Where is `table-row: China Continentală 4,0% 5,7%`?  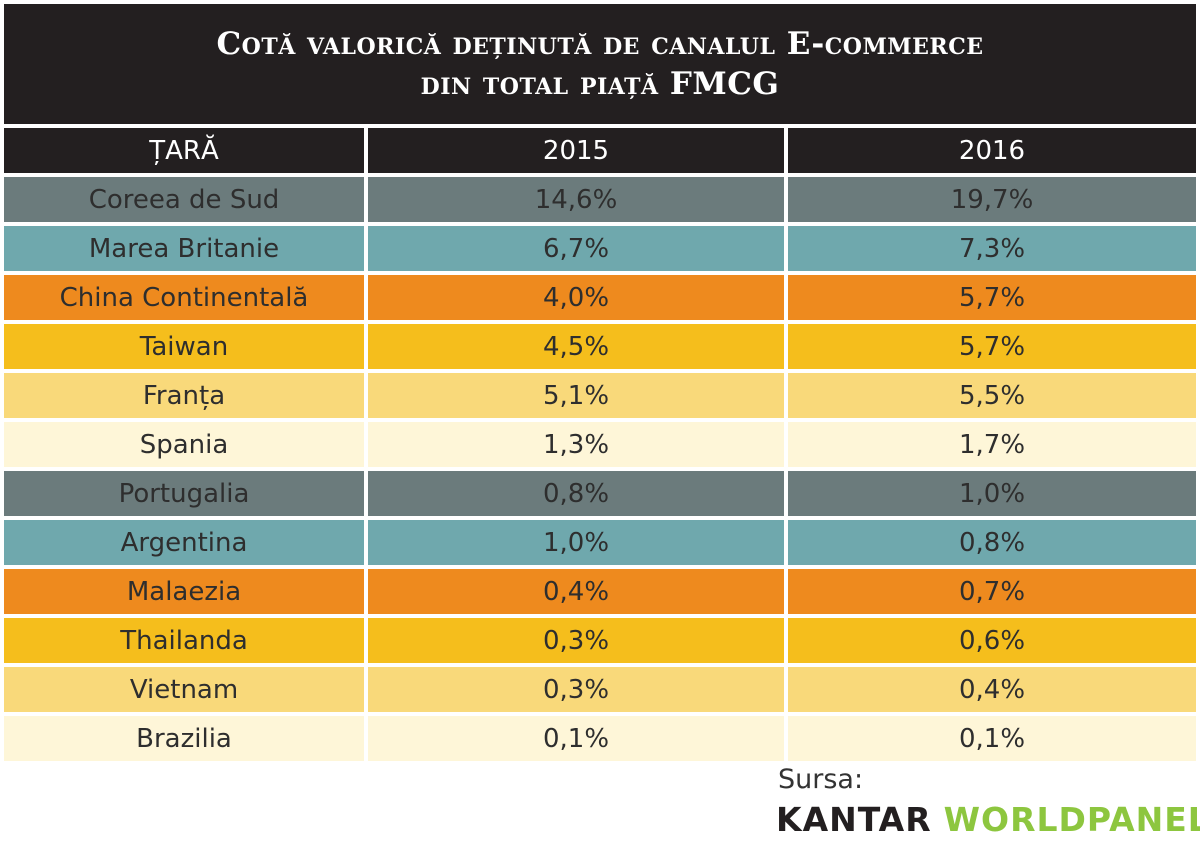
table-row: China Continentală 4,0% 5,7% is located at coordinates (600, 297).